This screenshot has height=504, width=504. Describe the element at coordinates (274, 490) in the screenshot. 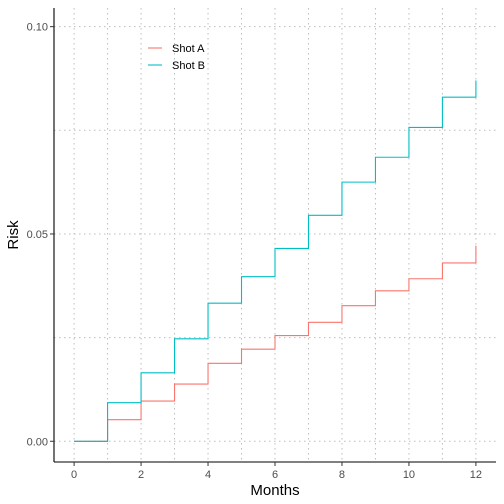

I see `x-axis-title: Months` at that location.